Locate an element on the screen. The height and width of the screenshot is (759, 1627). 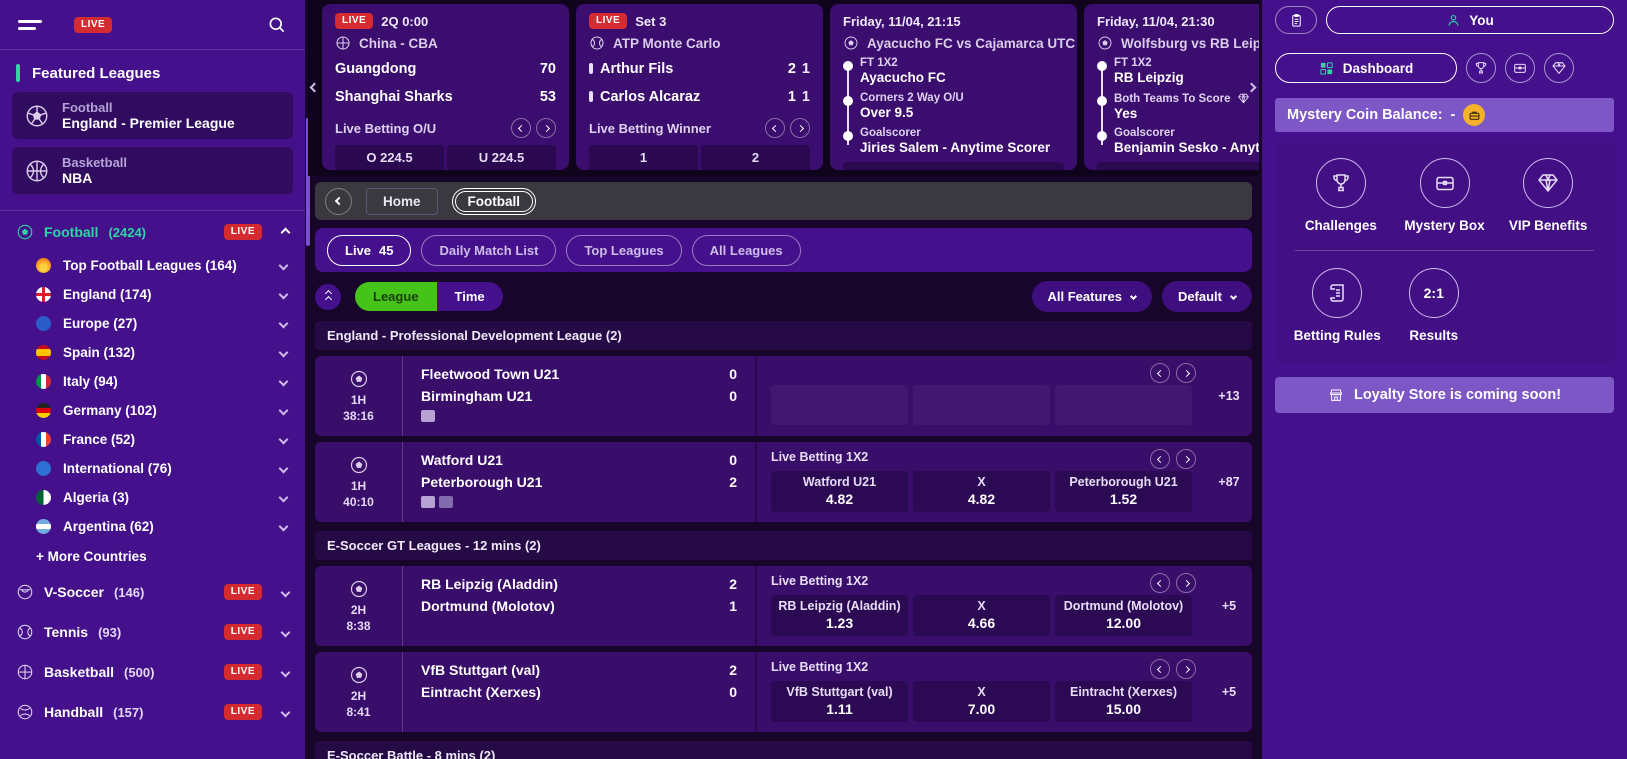
scrollbar-thumb is located at coordinates (308, 182).